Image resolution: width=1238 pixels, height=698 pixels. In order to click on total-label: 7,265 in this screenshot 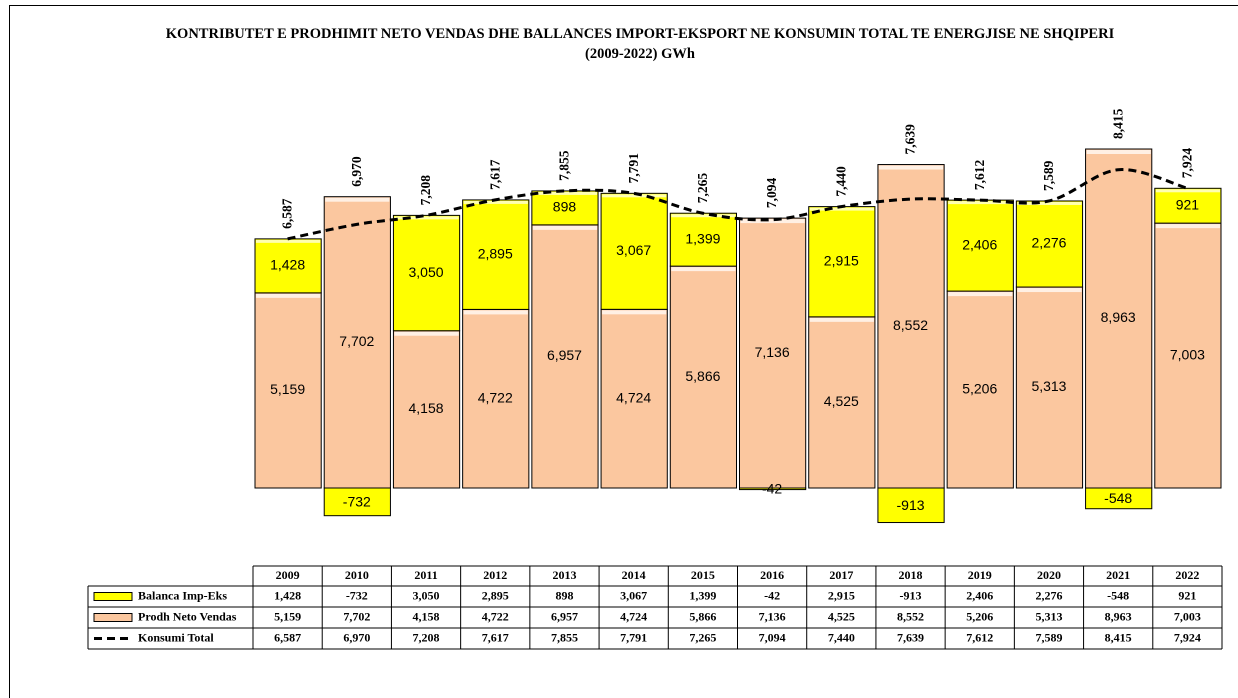, I will do `click(702, 188)`.